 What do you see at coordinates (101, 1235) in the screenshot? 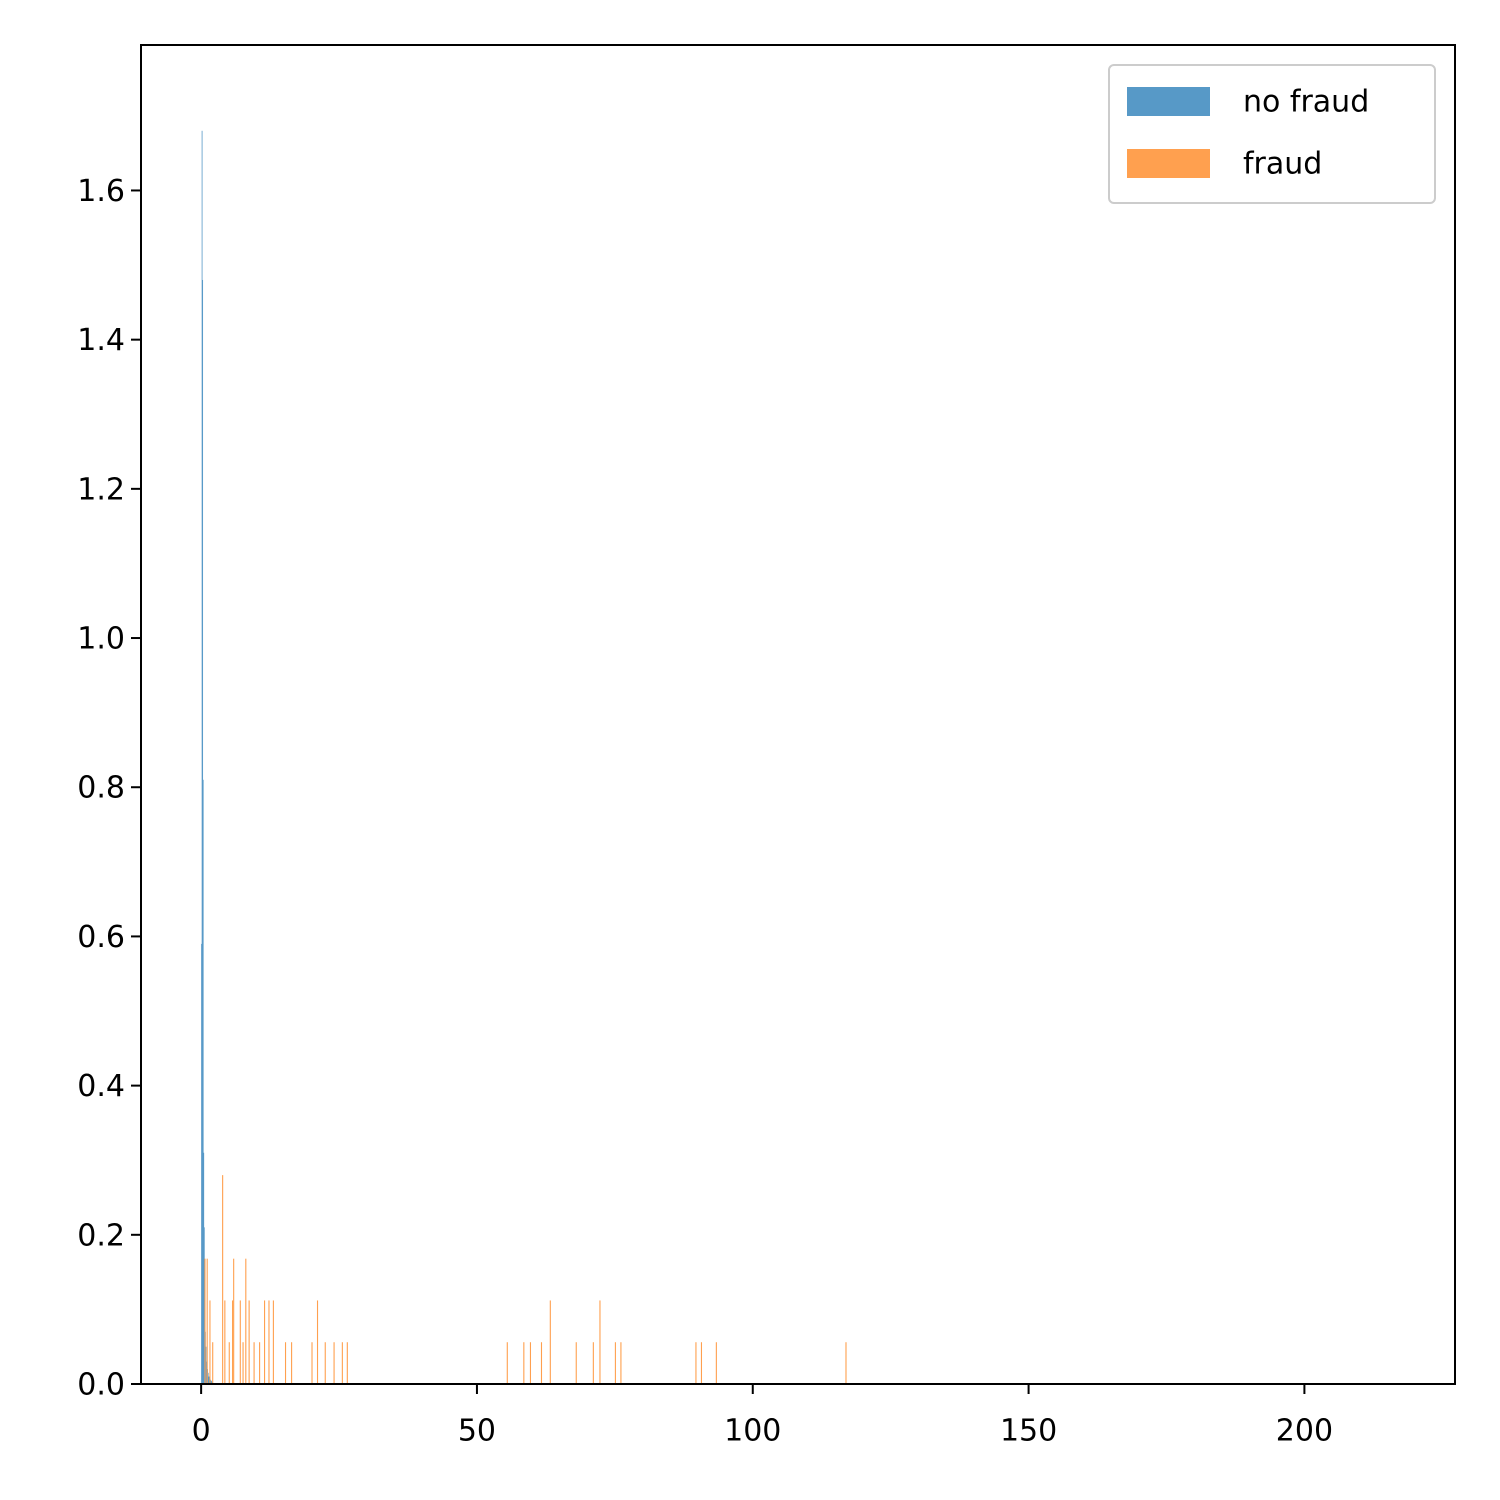
I see `y-tick-label: 0.2` at bounding box center [101, 1235].